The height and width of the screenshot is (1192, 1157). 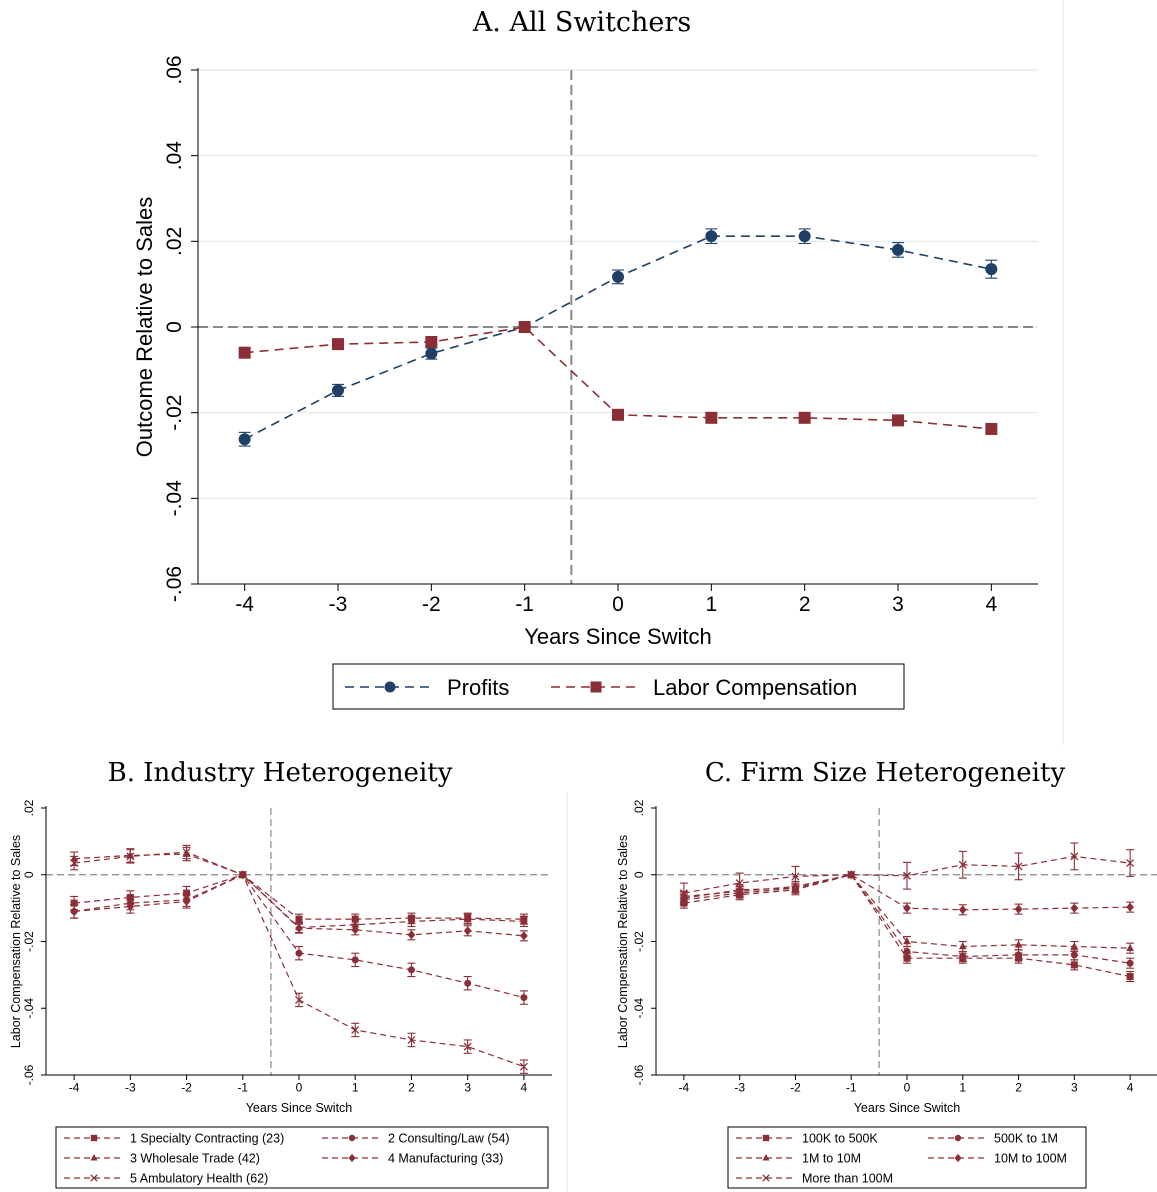 I want to click on legend-item: 4 Manufacturing (33), so click(x=412, y=1159).